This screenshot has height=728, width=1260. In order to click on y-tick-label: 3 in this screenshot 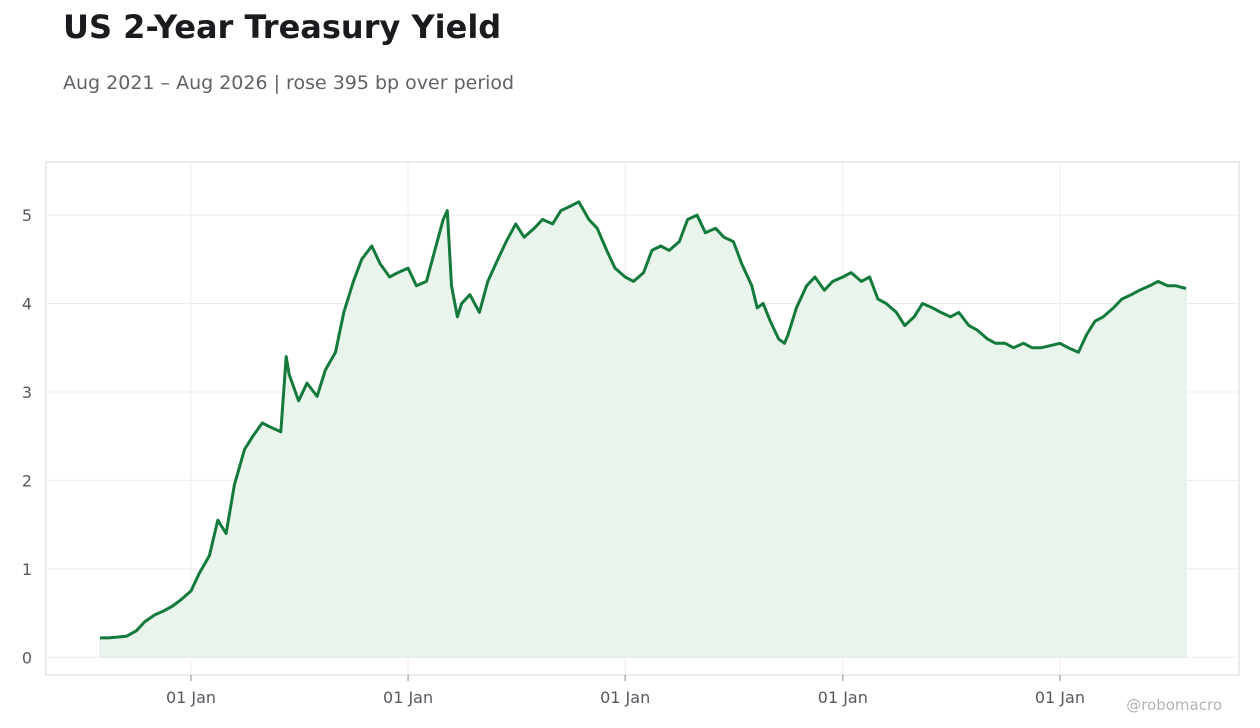, I will do `click(27, 392)`.